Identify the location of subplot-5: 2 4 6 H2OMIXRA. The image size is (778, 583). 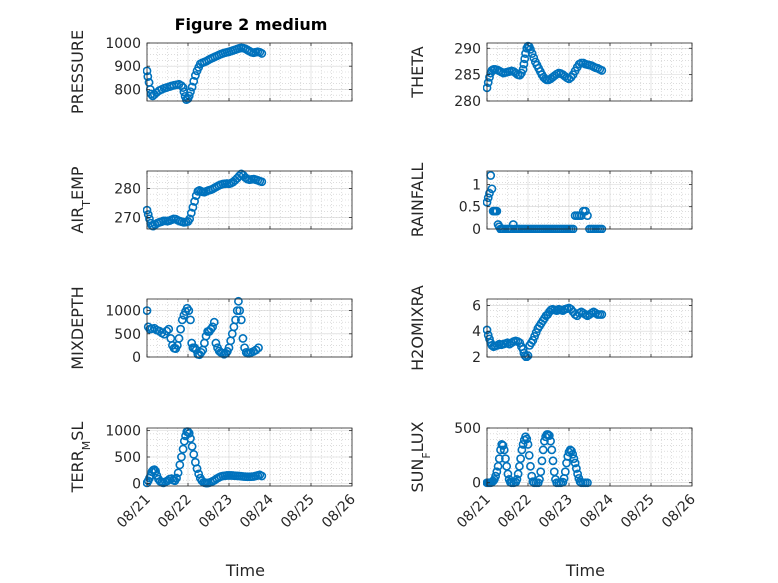
(550, 328).